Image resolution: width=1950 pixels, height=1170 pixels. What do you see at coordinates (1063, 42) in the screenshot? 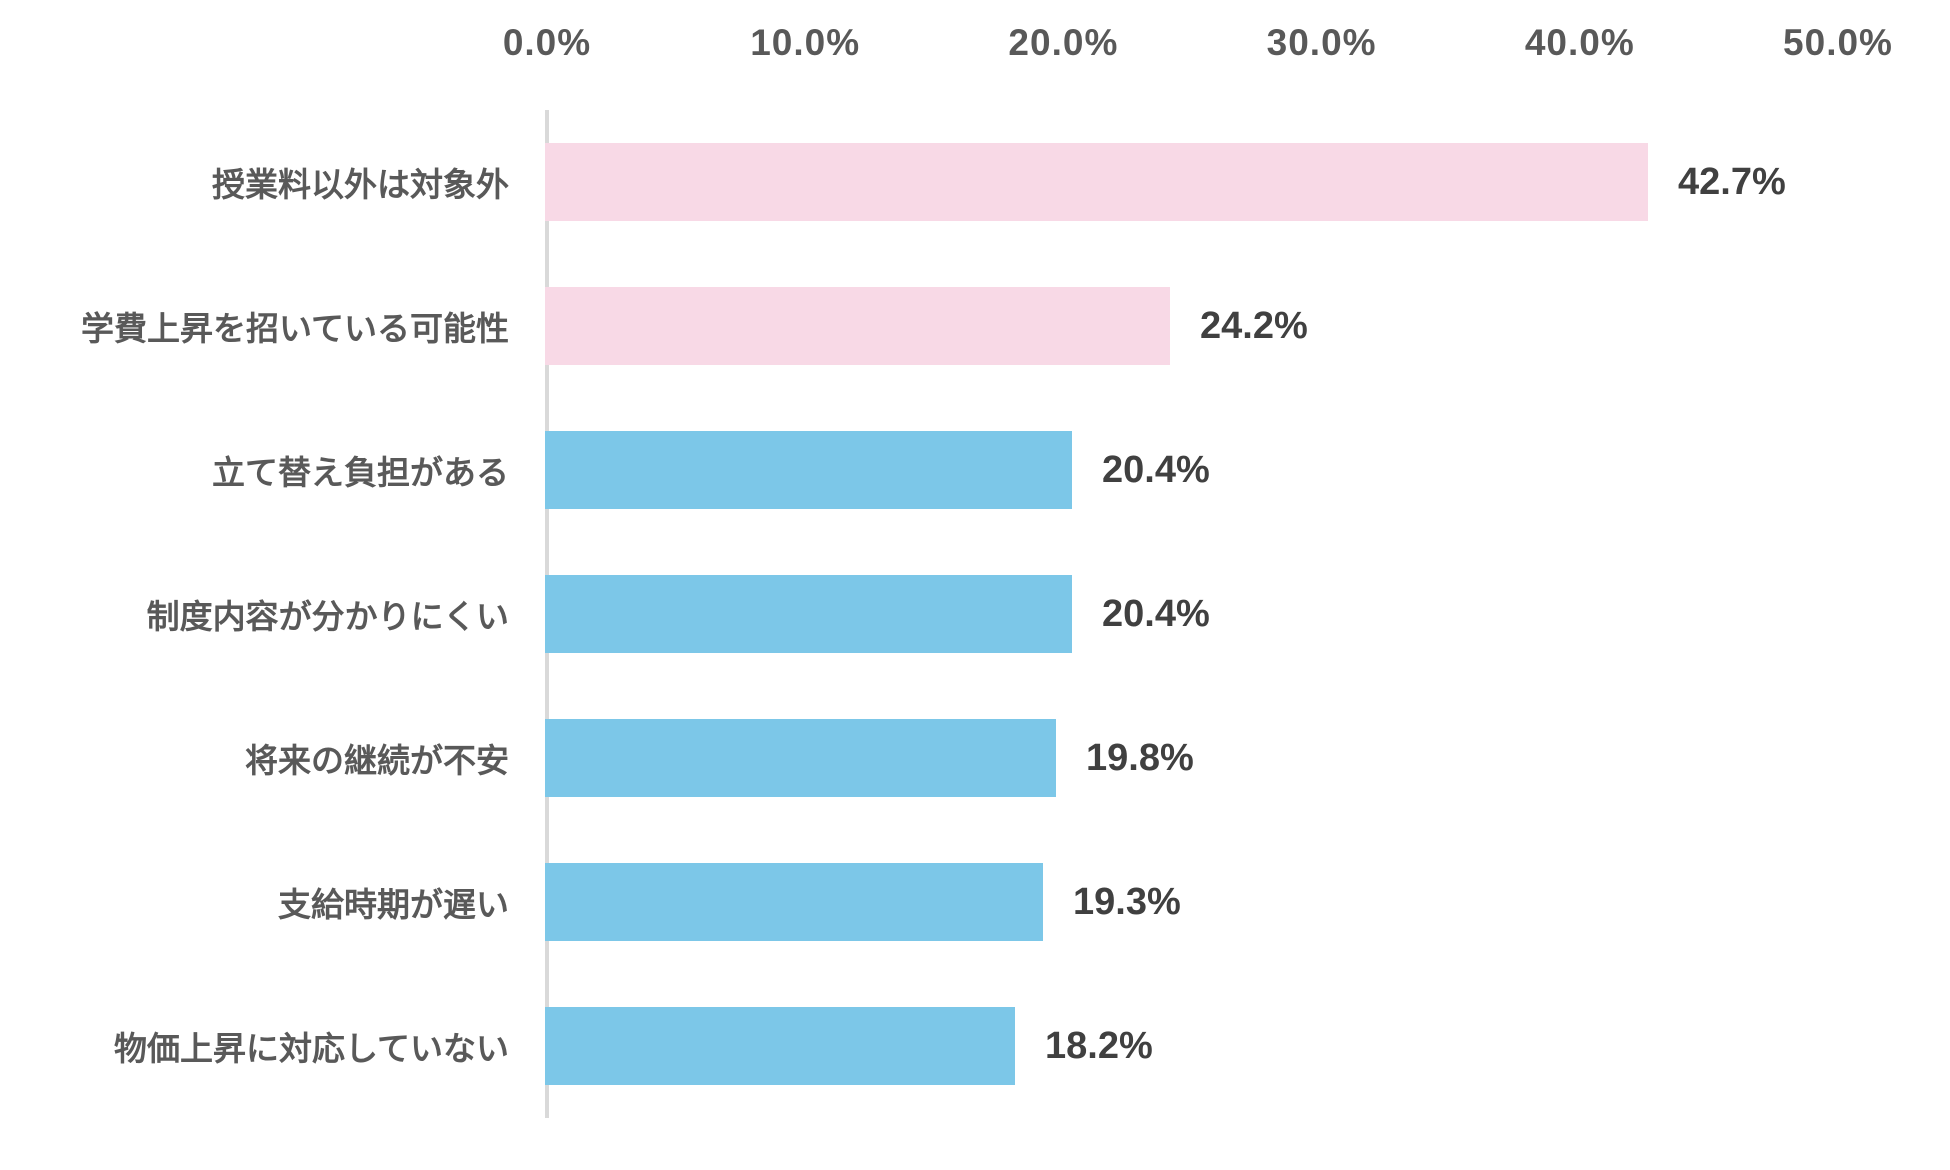
I see `x-axis-tick: 20.0%` at bounding box center [1063, 42].